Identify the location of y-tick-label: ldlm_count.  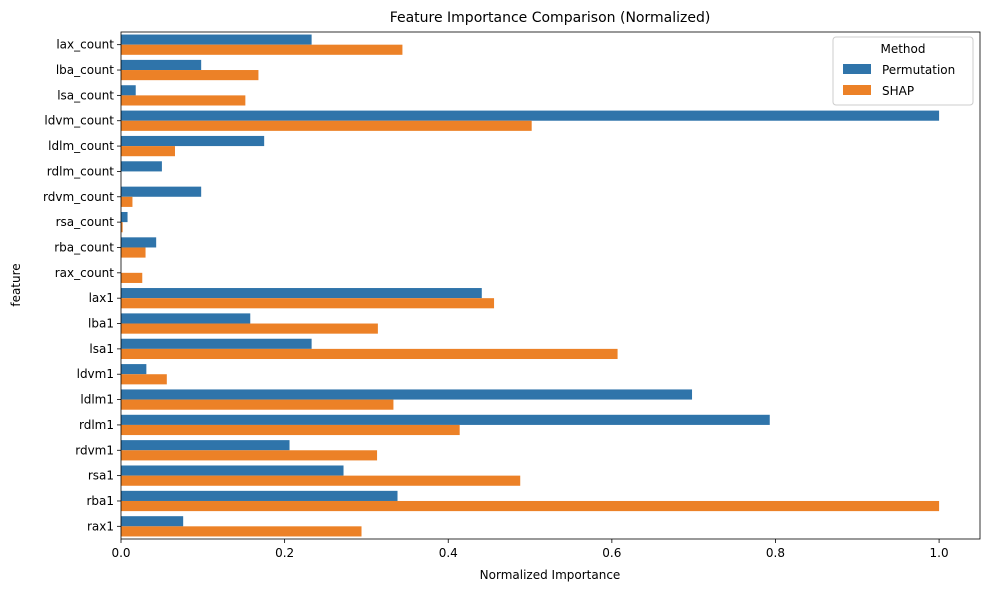
(81, 146).